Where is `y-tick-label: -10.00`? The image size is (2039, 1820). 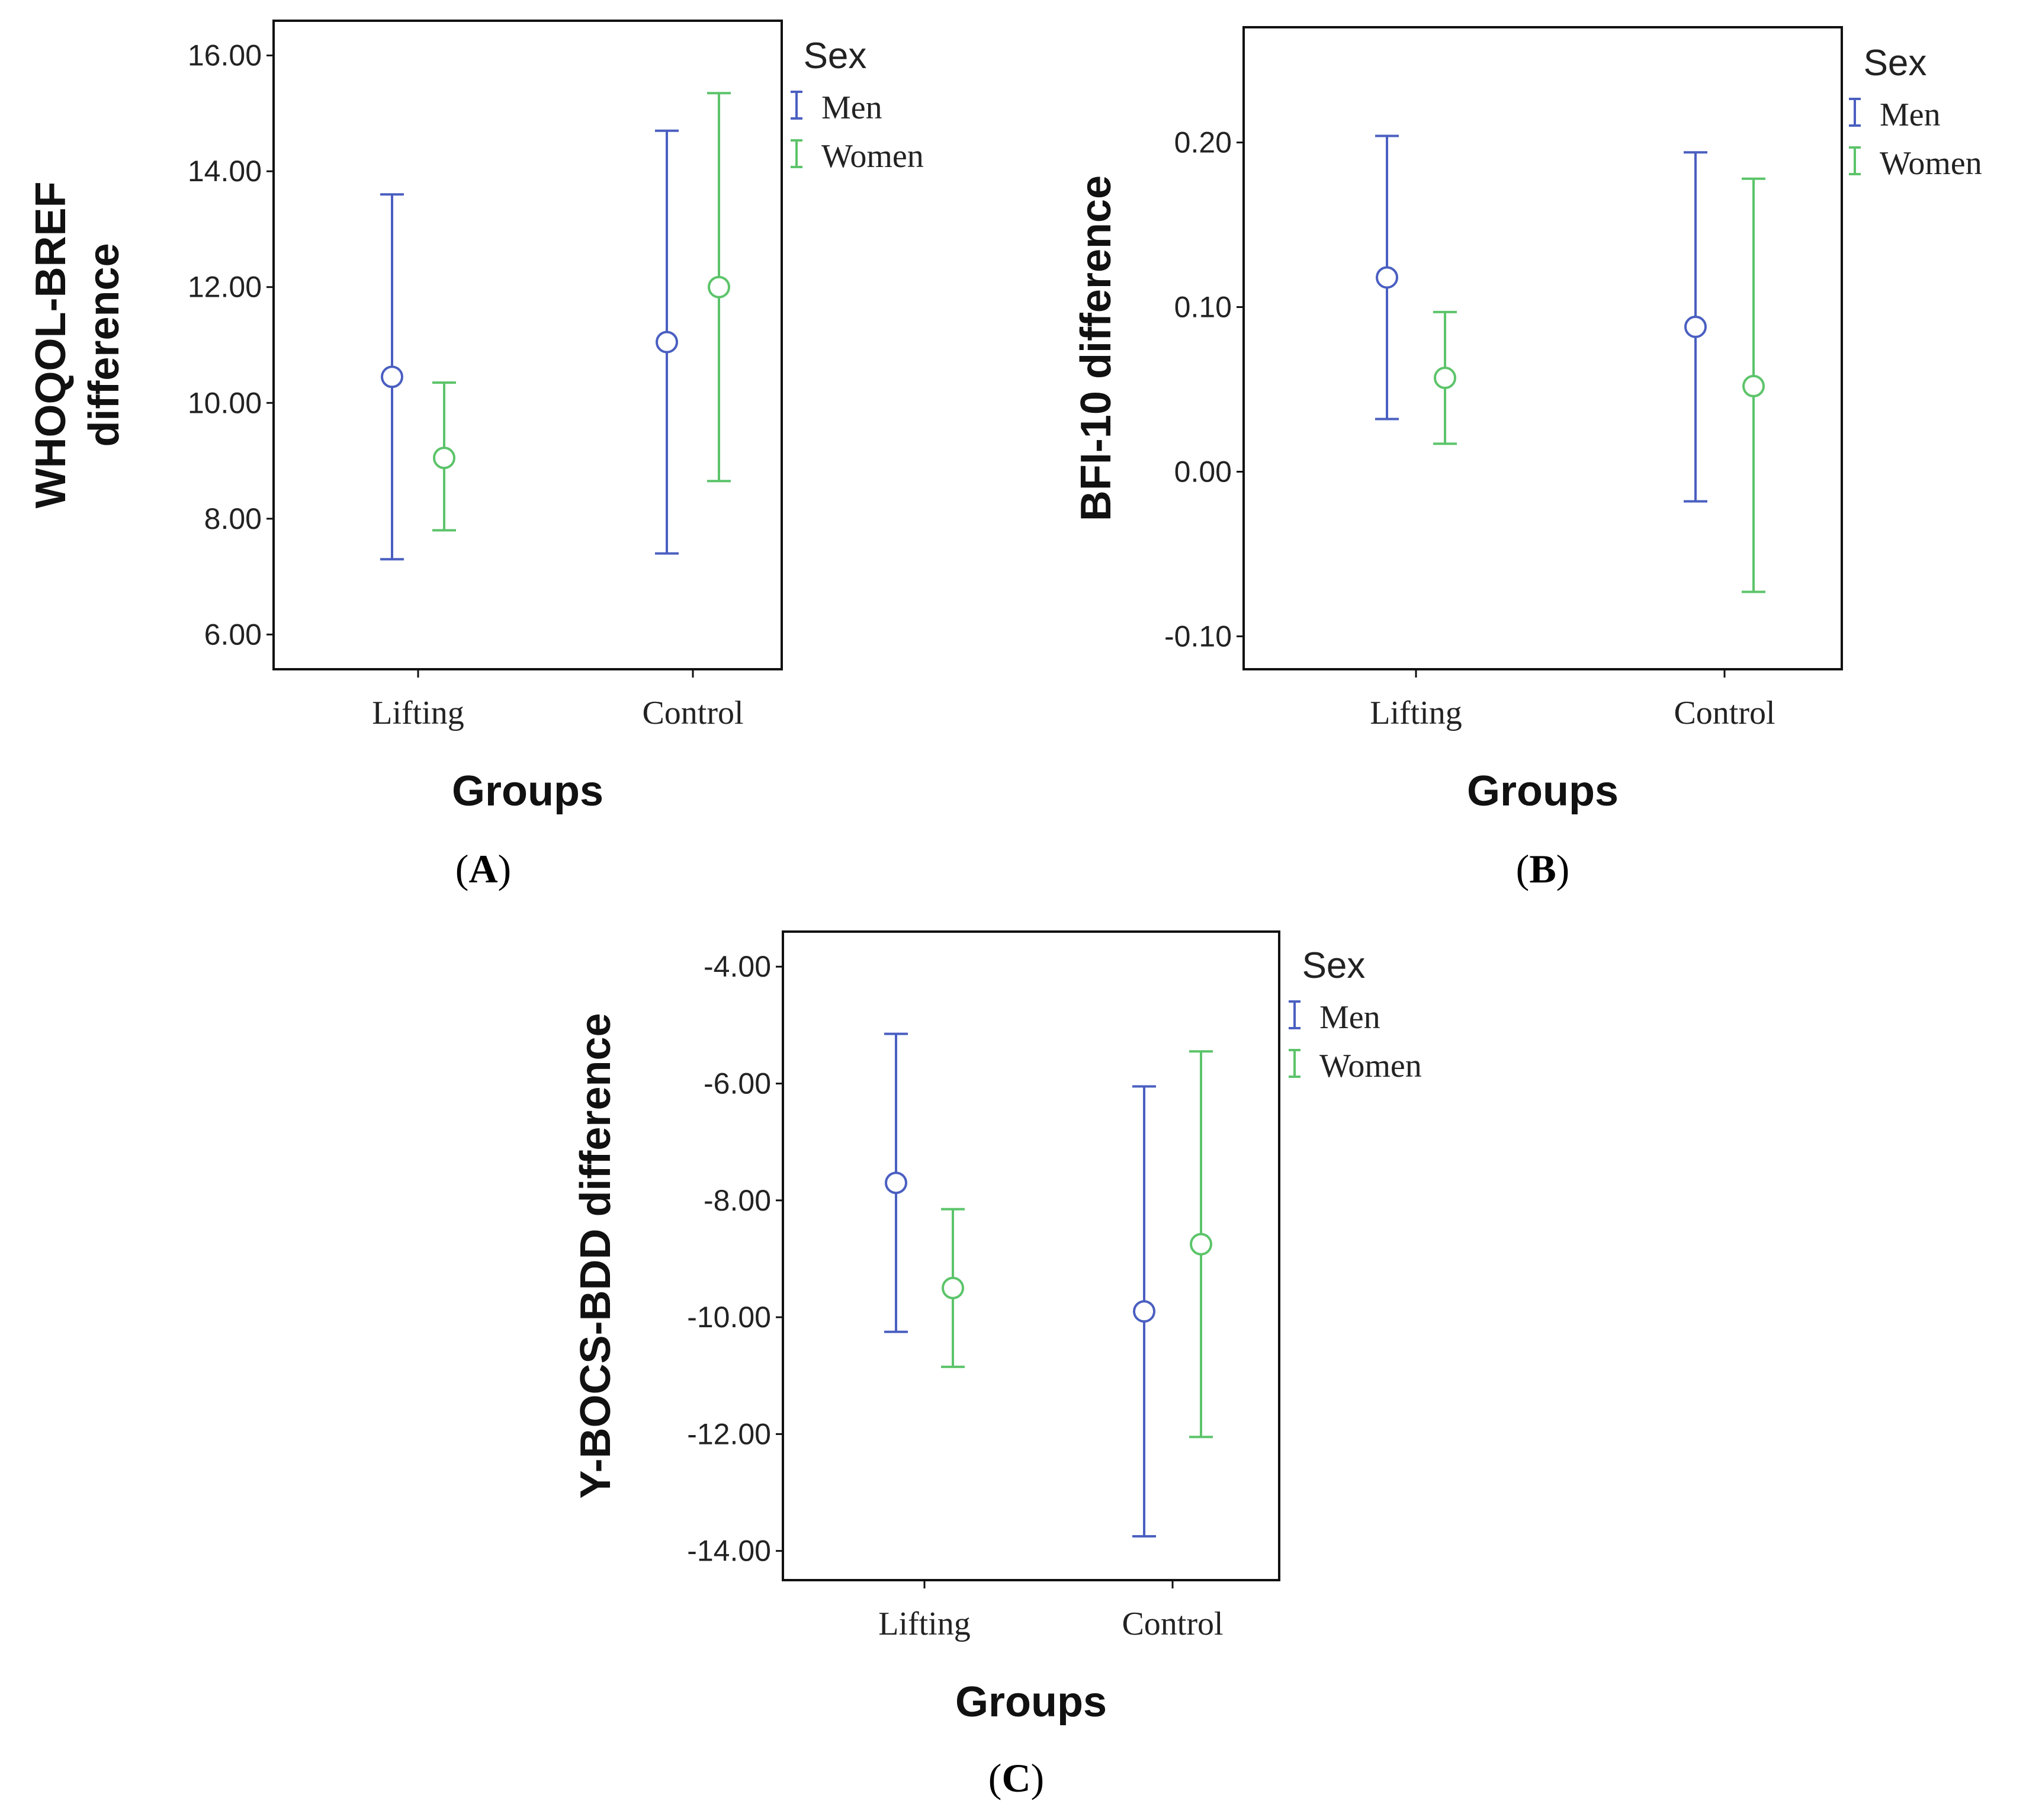 y-tick-label: -10.00 is located at coordinates (729, 1317).